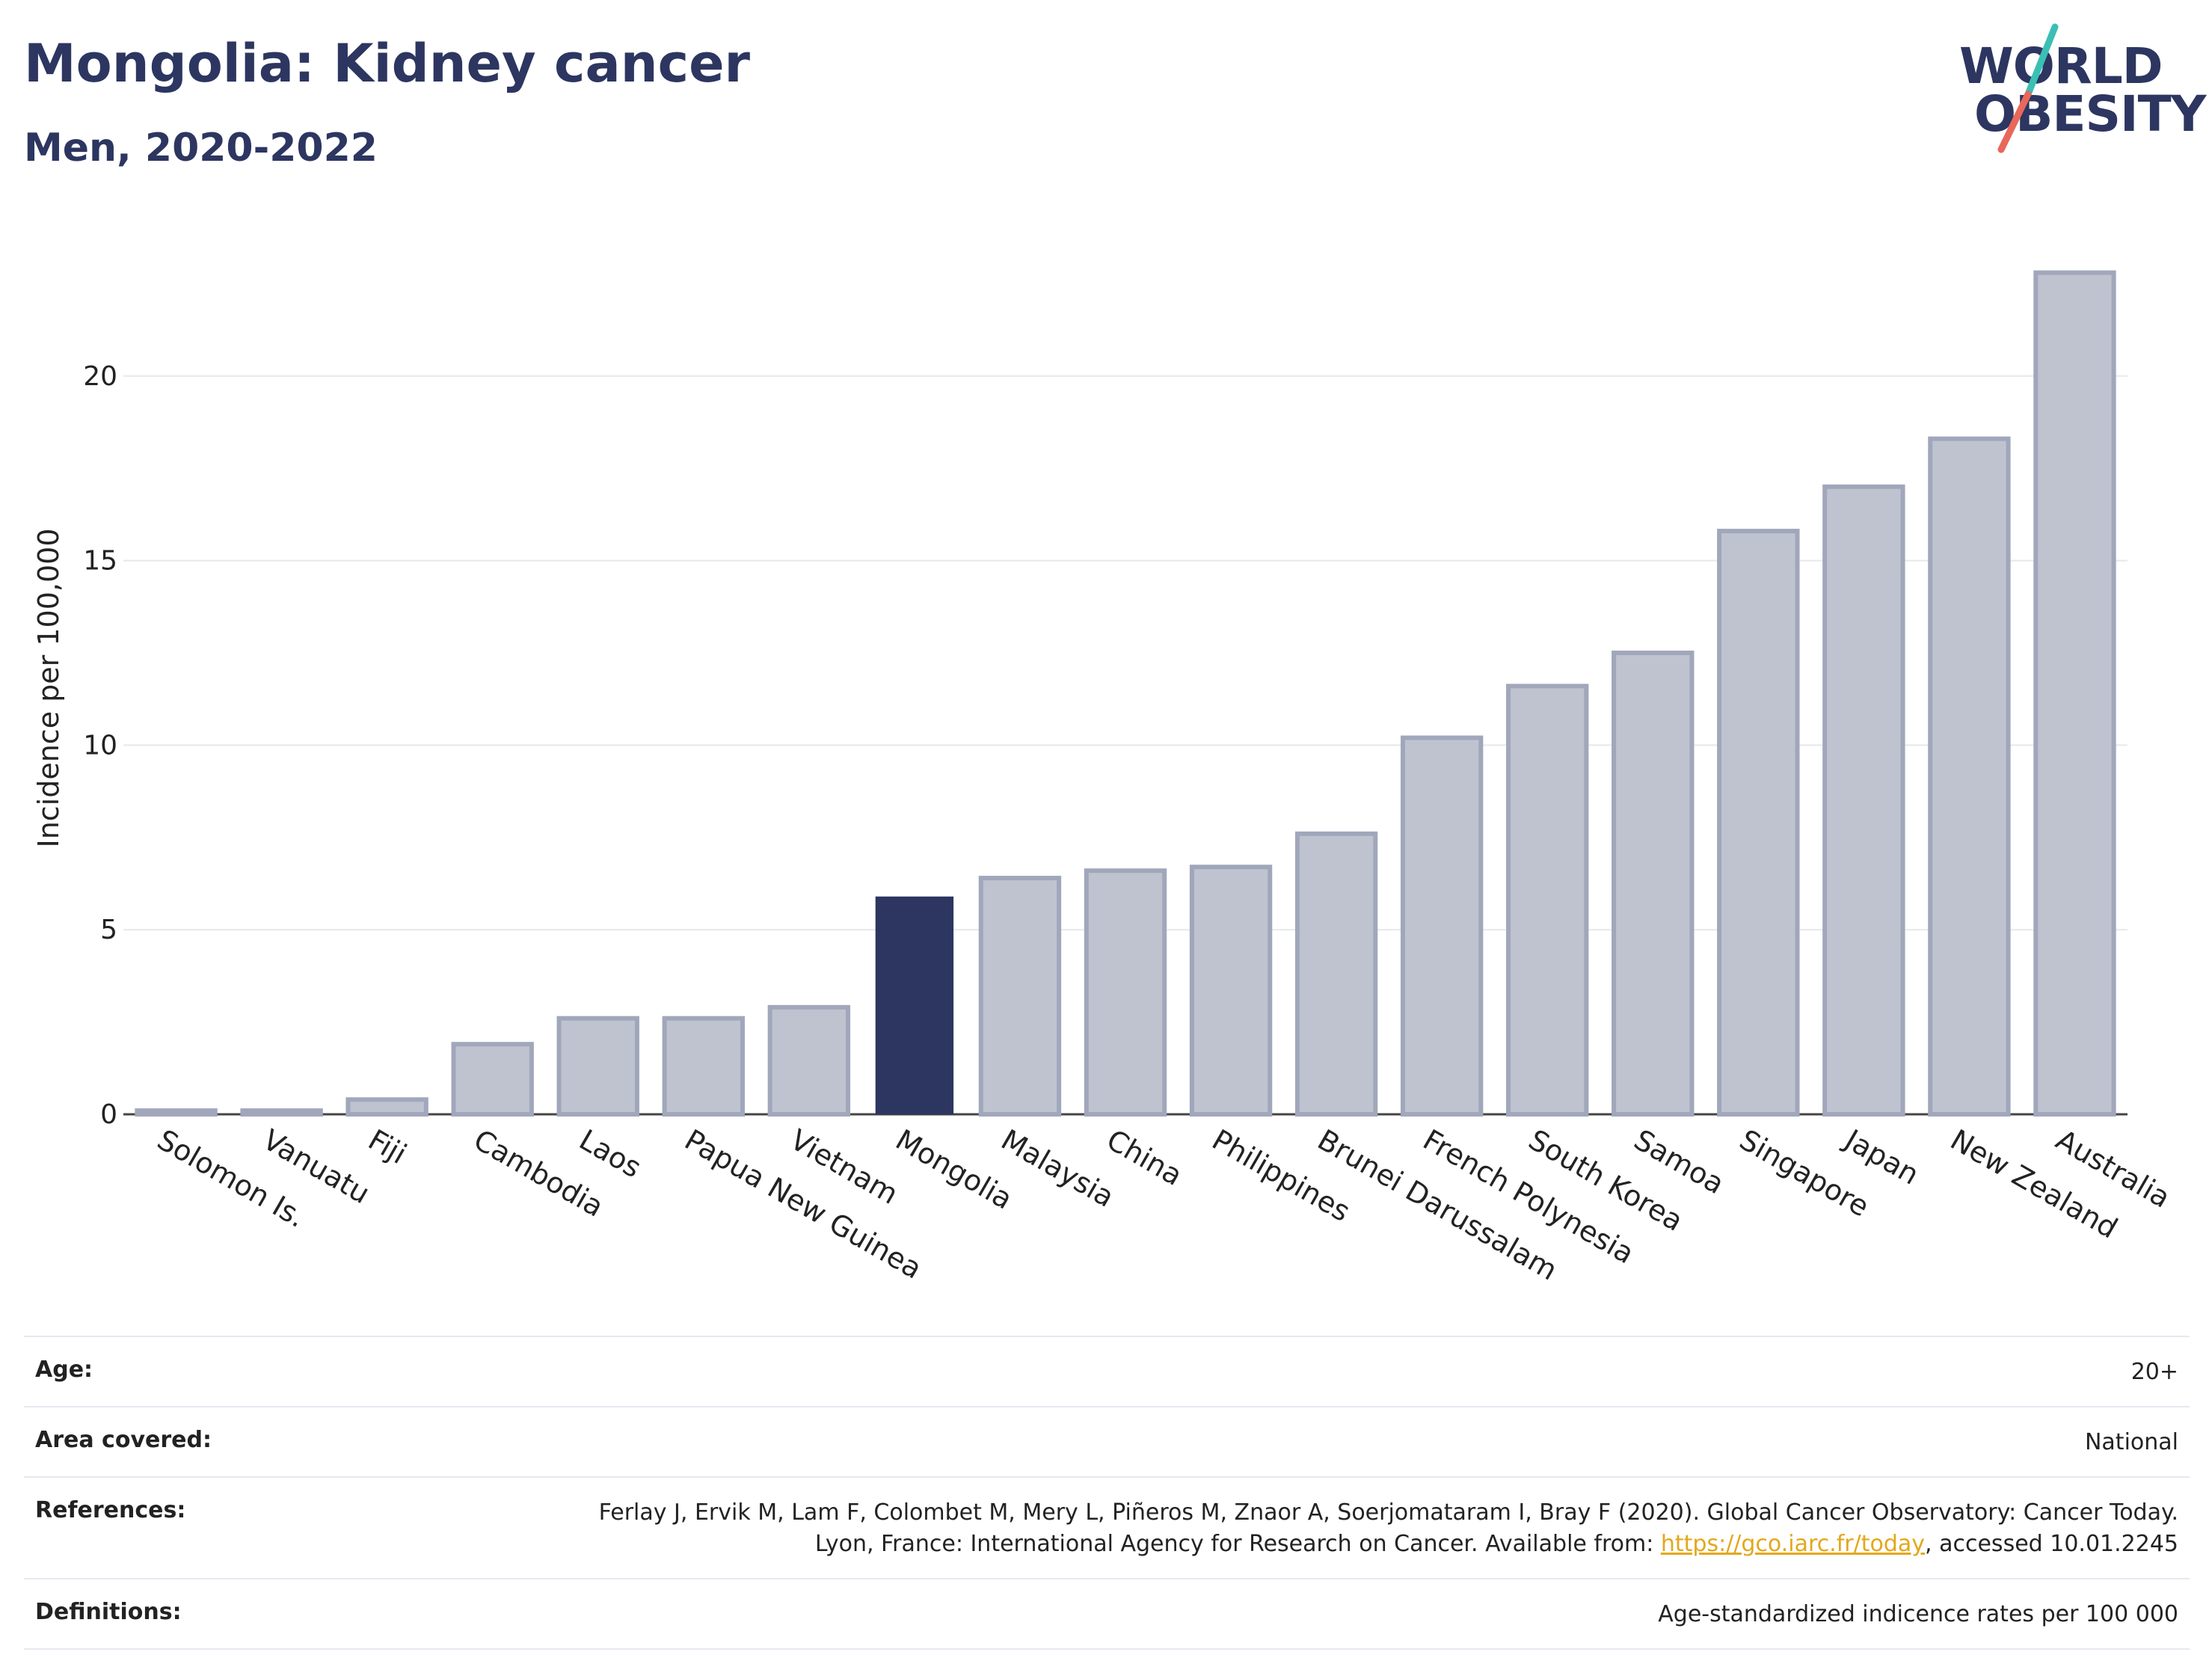 The image size is (2212, 1655). Describe the element at coordinates (110, 1510) in the screenshot. I see `references-label: References:` at that location.